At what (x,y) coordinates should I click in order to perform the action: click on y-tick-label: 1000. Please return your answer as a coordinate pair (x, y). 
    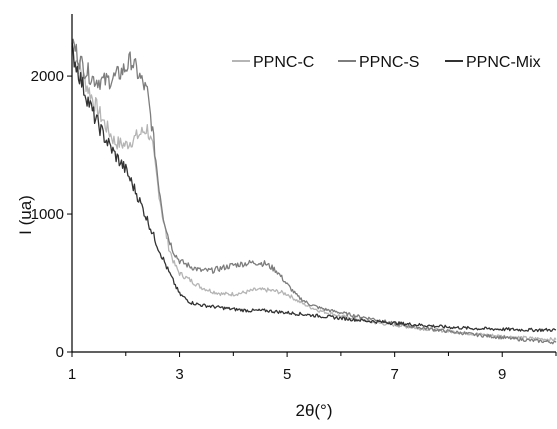
    Looking at the image, I should click on (47, 214).